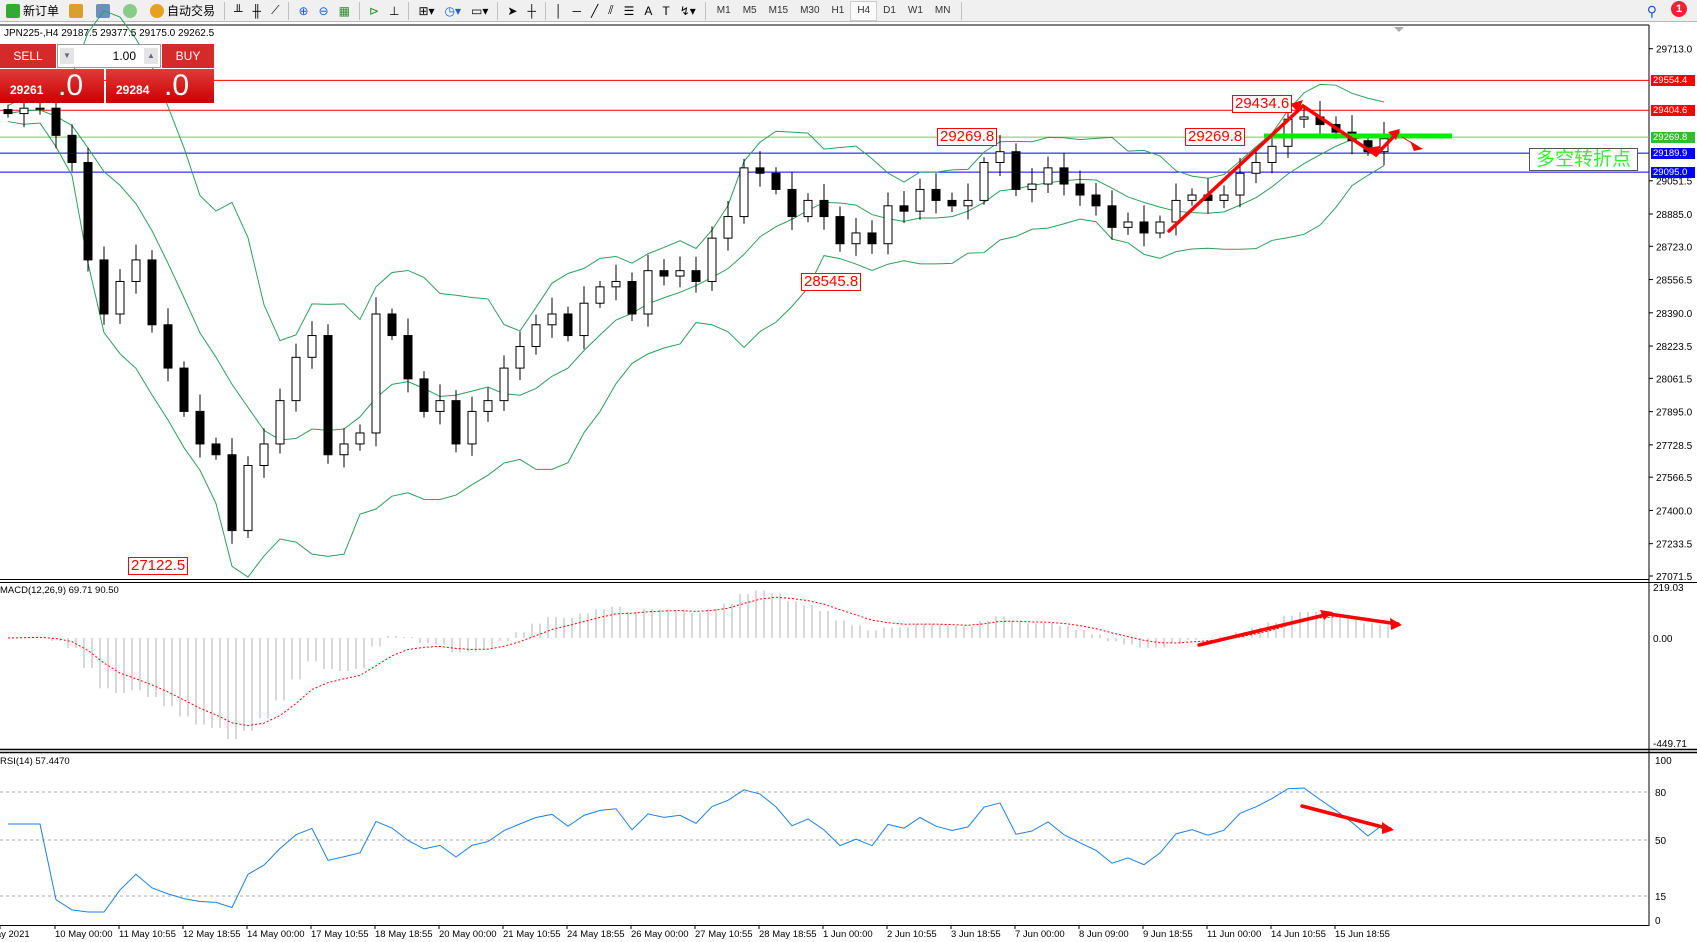 The image size is (1697, 942). What do you see at coordinates (629, 10) in the screenshot?
I see `fibonacci-button: ☰` at bounding box center [629, 10].